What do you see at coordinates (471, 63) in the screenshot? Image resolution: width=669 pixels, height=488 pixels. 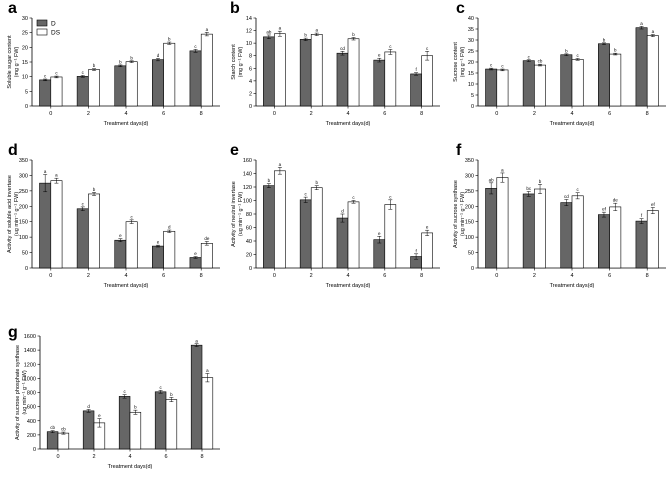 I see `y-tick-label: 20` at bounding box center [471, 63].